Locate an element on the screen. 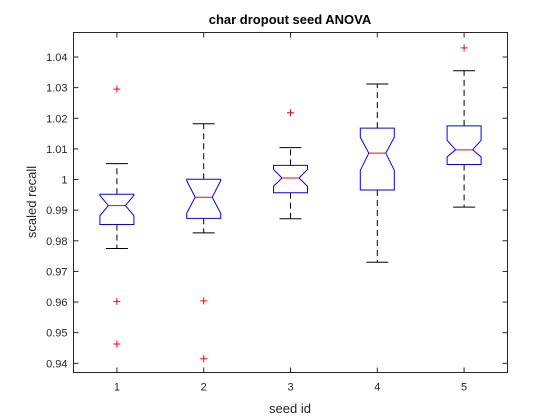 This screenshot has width=560, height=420. y-tick-label: 1.02 is located at coordinates (56, 119).